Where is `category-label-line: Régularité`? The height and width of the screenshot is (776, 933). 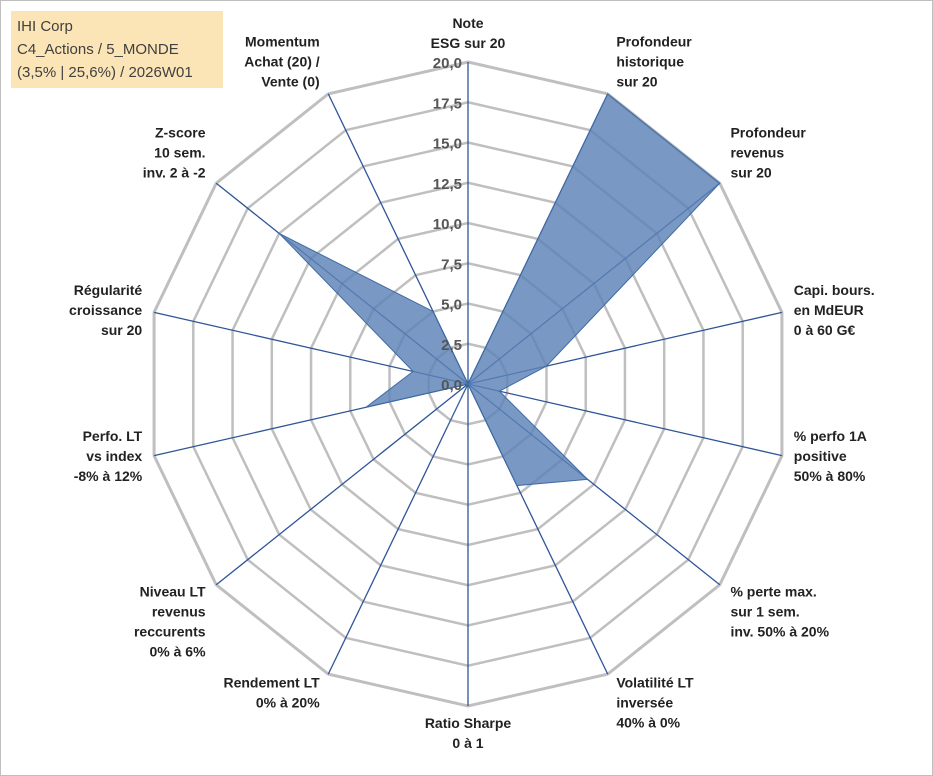
category-label-line: Régularité is located at coordinates (108, 290).